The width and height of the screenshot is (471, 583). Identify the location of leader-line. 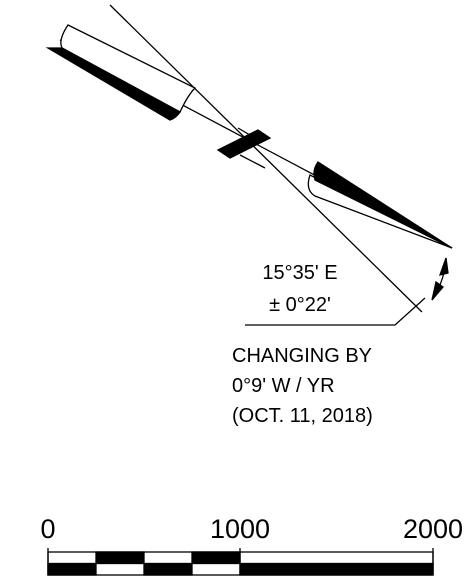
(335, 311).